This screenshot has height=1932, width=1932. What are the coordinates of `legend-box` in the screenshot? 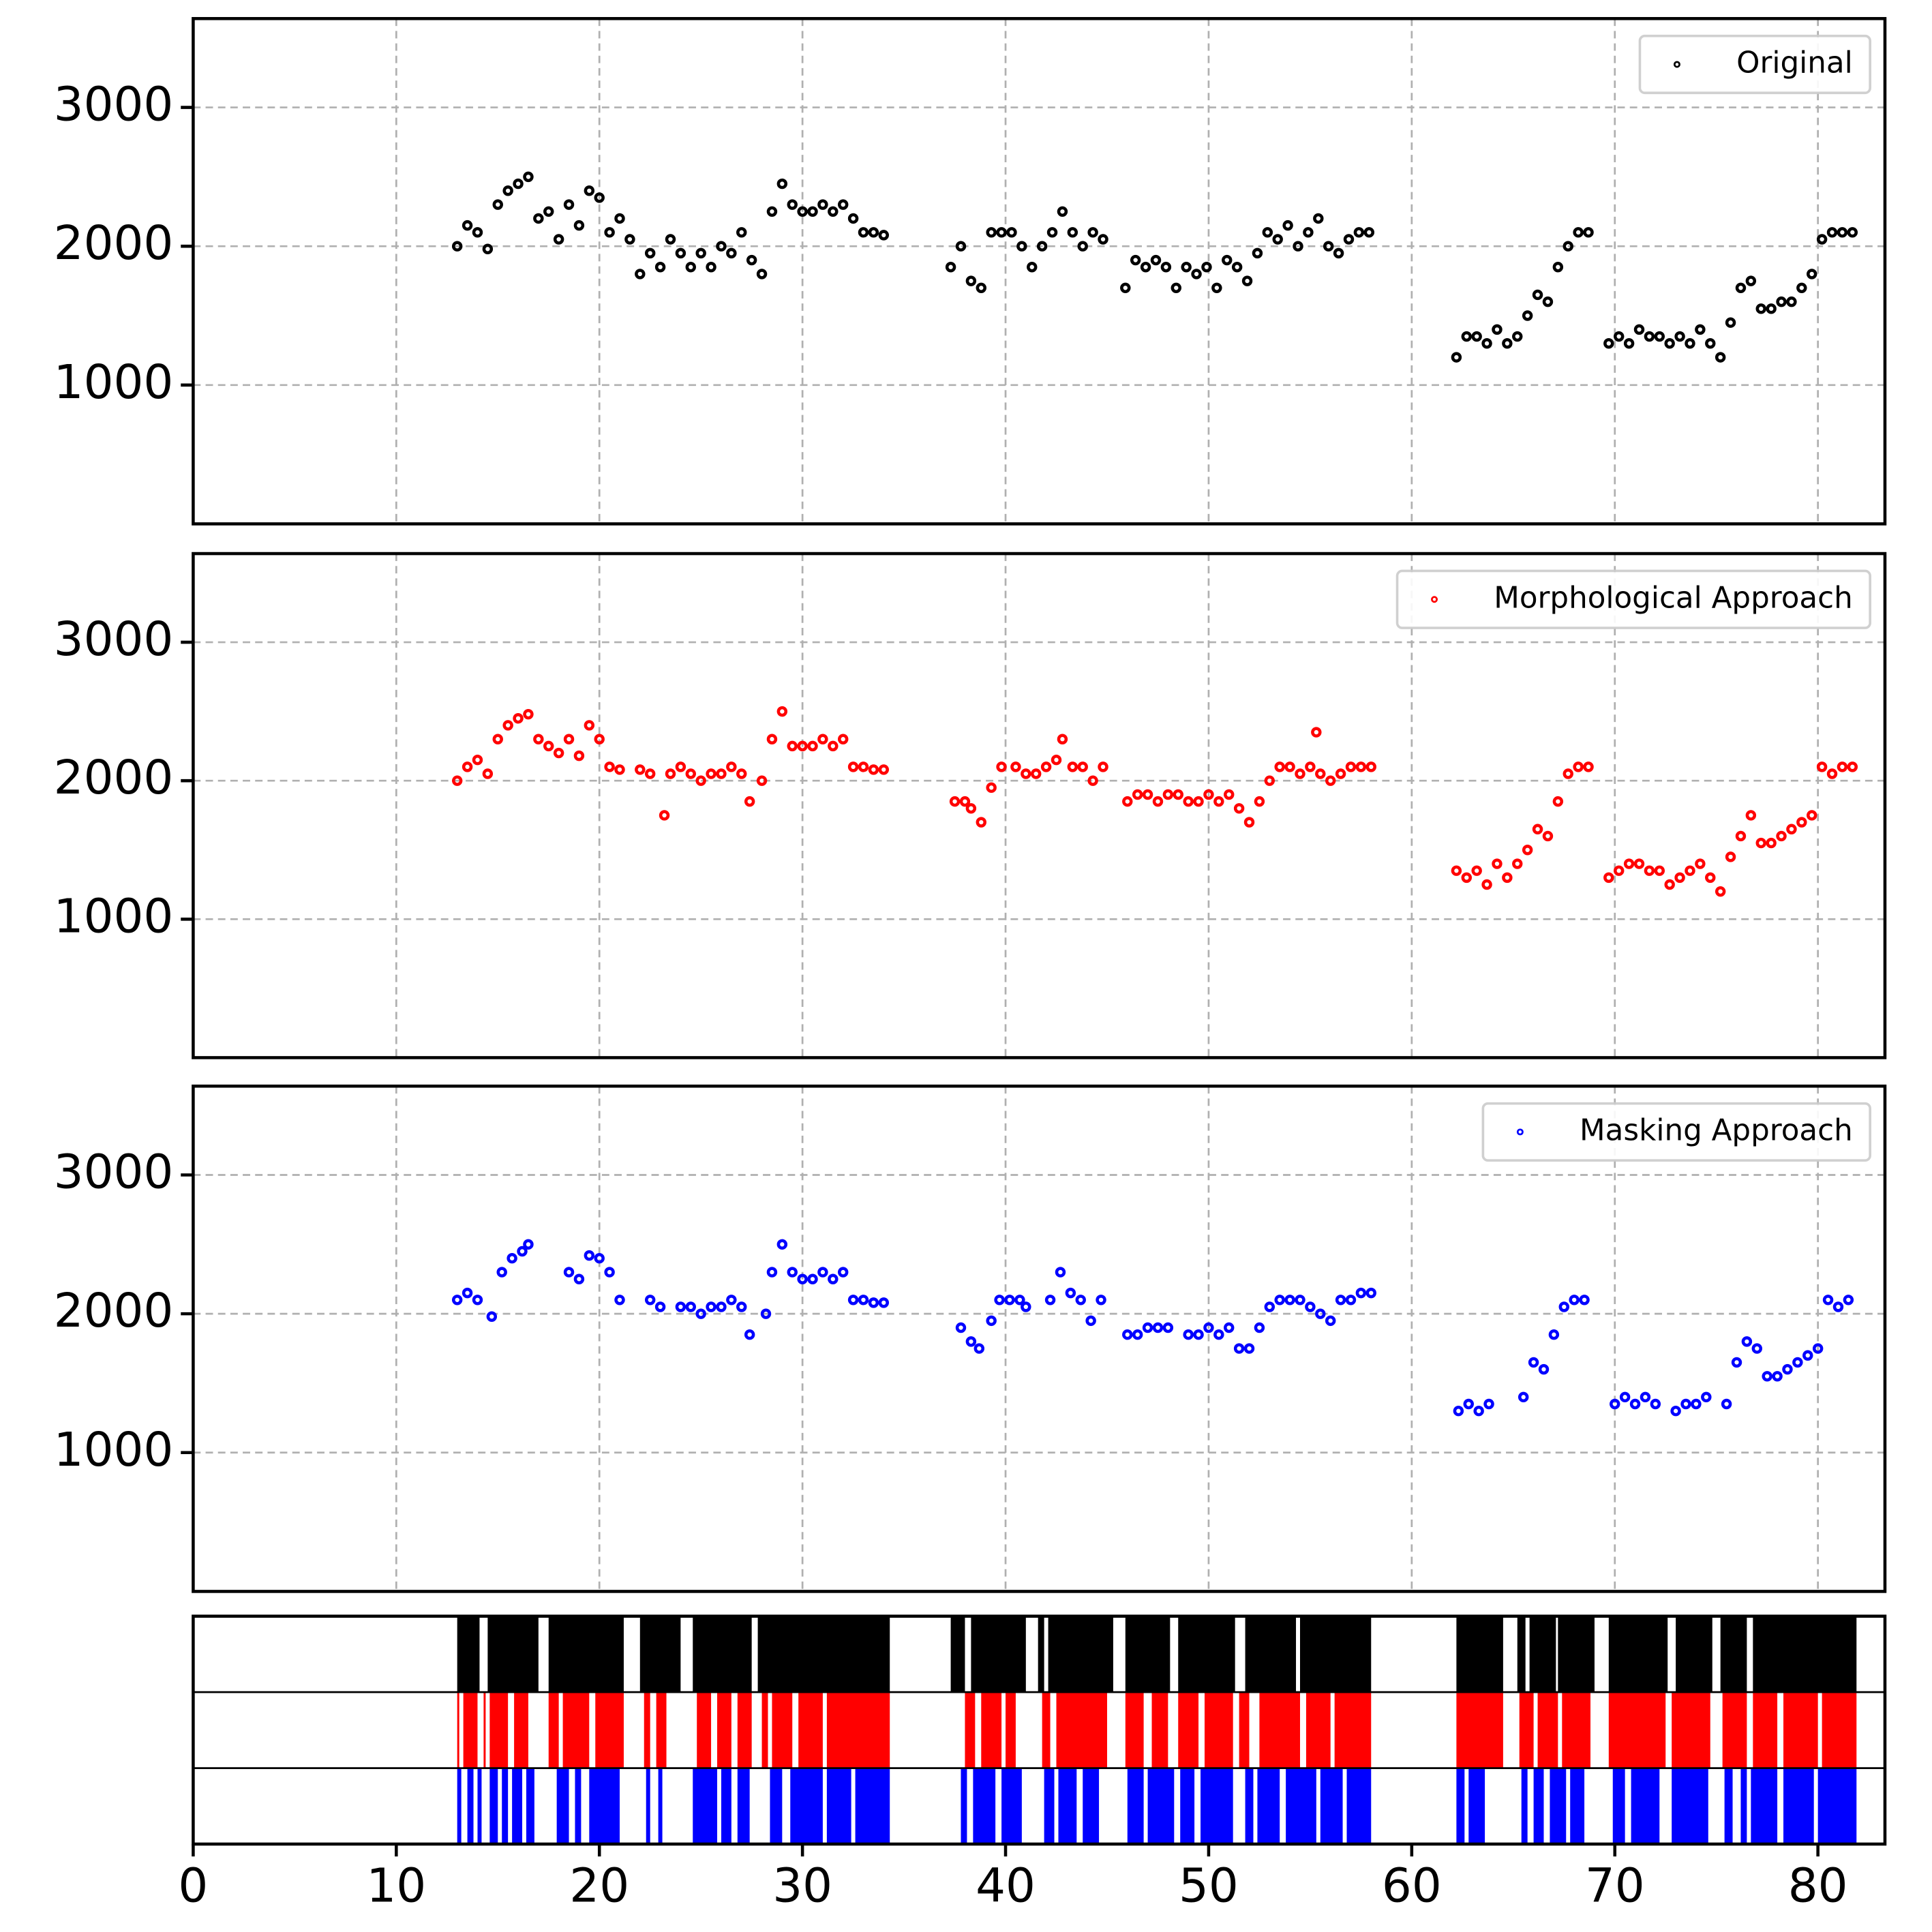 It's located at (1633, 599).